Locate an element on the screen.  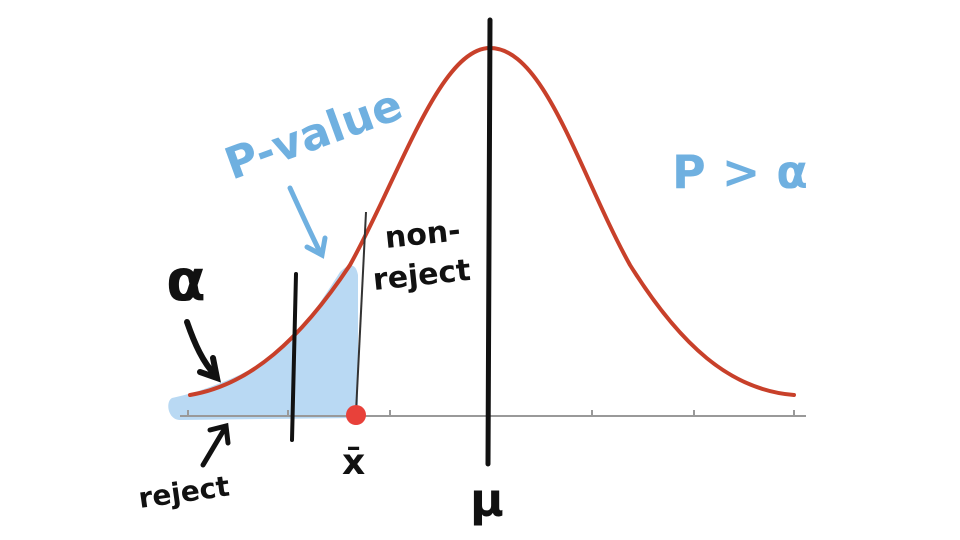
p-greater-alpha-label: P > α is located at coordinates (740, 172).